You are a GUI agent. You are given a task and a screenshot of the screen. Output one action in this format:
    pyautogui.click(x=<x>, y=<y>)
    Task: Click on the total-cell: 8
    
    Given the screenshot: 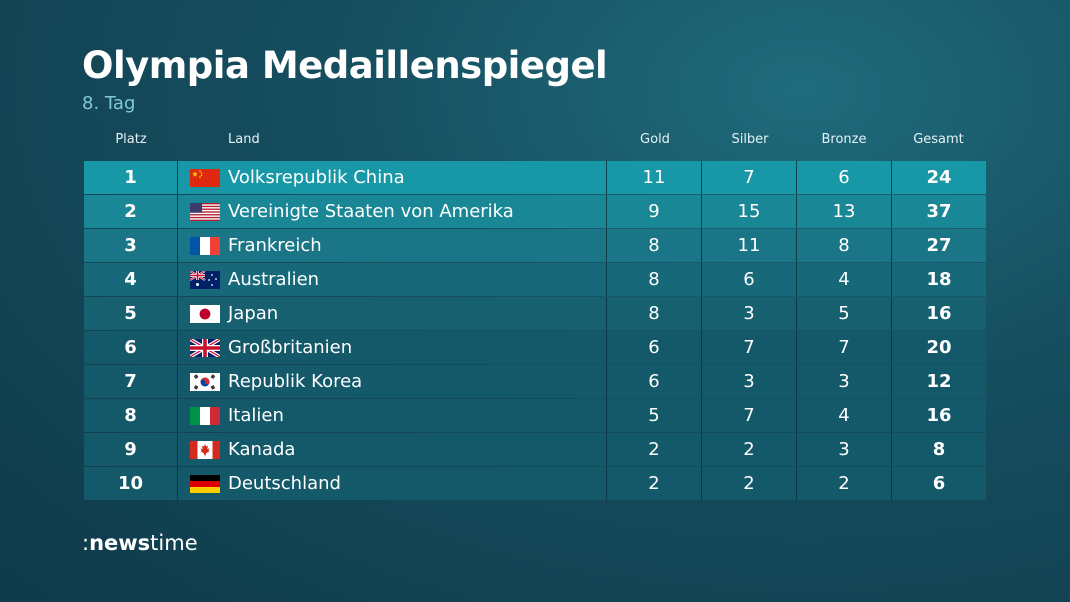 What is the action you would take?
    pyautogui.click(x=939, y=449)
    